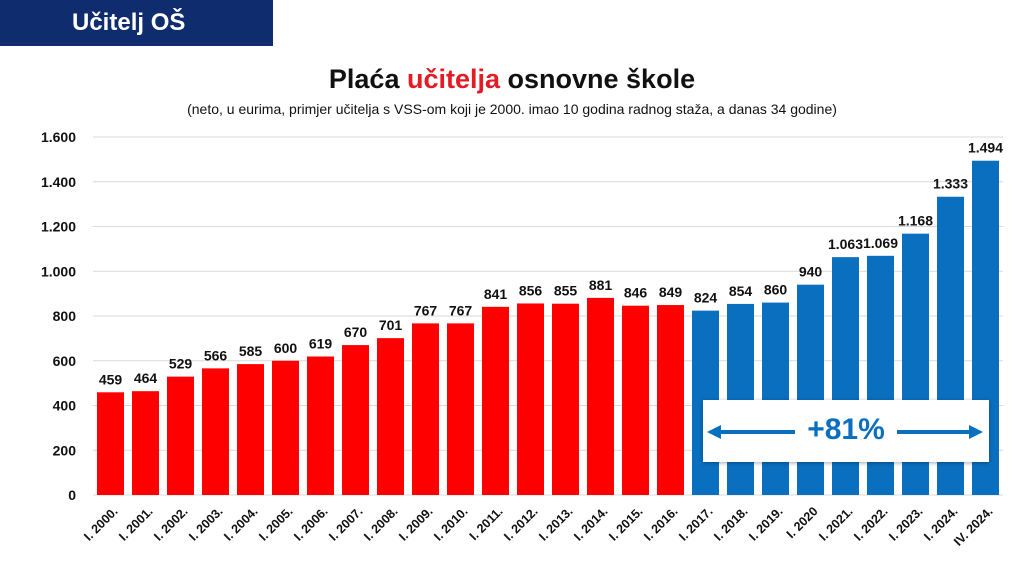 The height and width of the screenshot is (578, 1024). What do you see at coordinates (275, 523) in the screenshot?
I see `category-label: I. 2005.` at bounding box center [275, 523].